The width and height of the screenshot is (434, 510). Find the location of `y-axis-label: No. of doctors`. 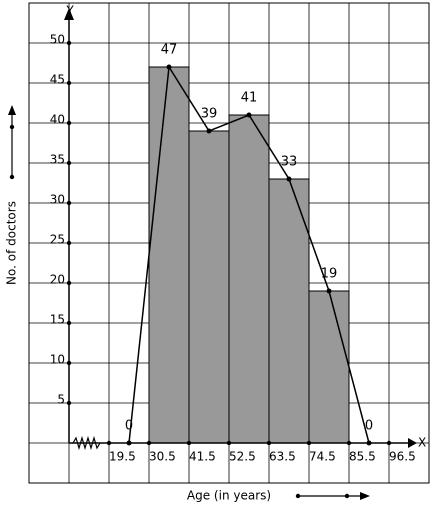

y-axis-label: No. of doctors is located at coordinates (12, 243).